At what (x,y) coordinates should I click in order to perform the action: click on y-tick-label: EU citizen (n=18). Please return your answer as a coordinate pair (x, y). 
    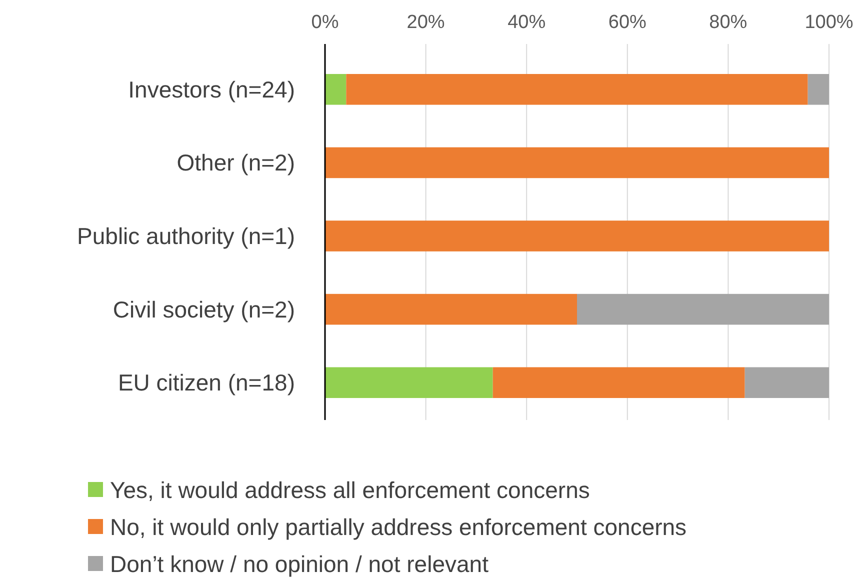
    Looking at the image, I should click on (206, 383).